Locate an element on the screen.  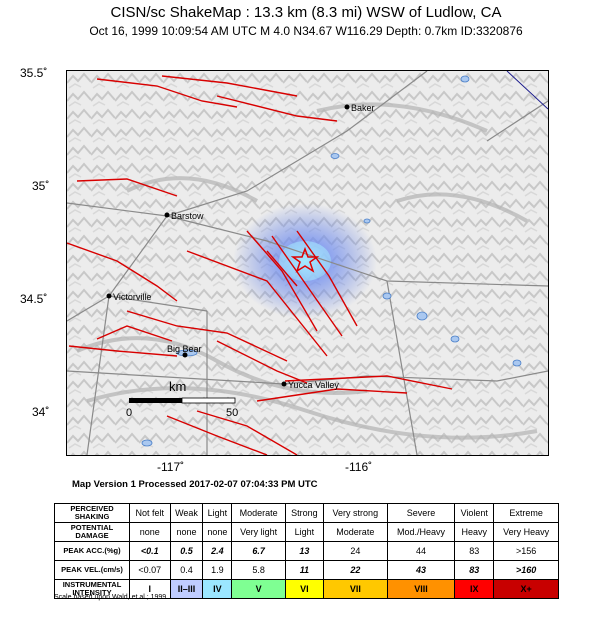
vel-cell: 5.8 is located at coordinates (258, 570).